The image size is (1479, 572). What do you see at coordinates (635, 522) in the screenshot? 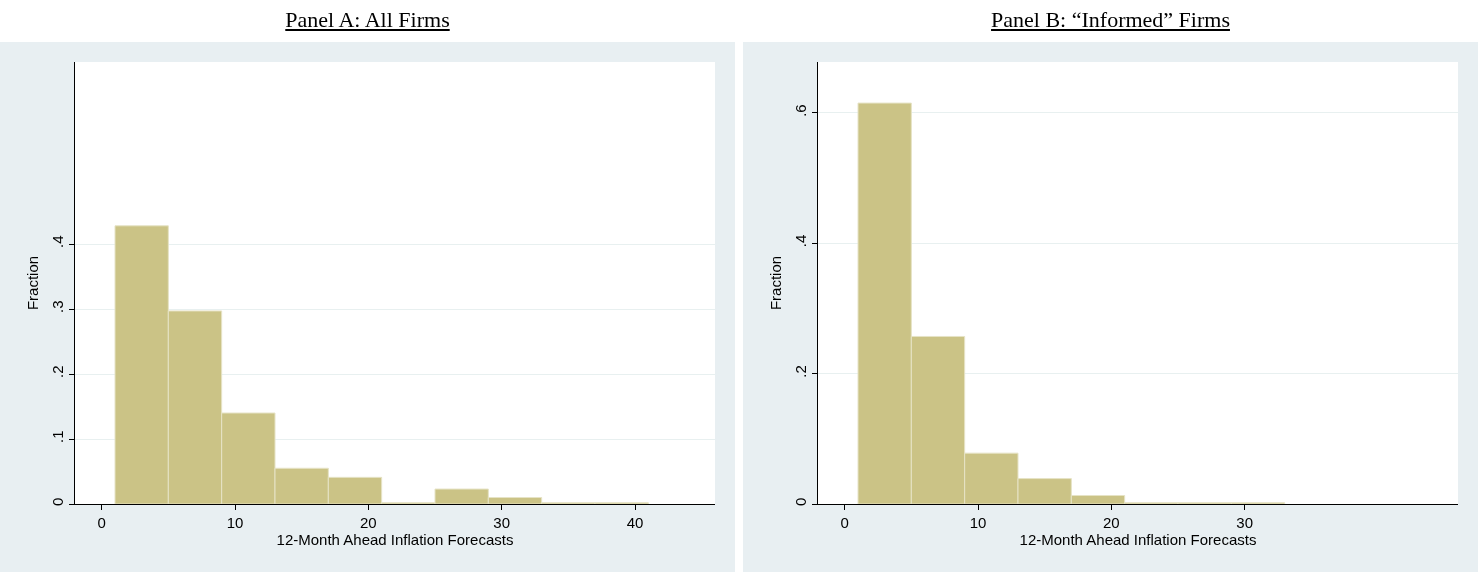
I see `x-tick-label: 40` at bounding box center [635, 522].